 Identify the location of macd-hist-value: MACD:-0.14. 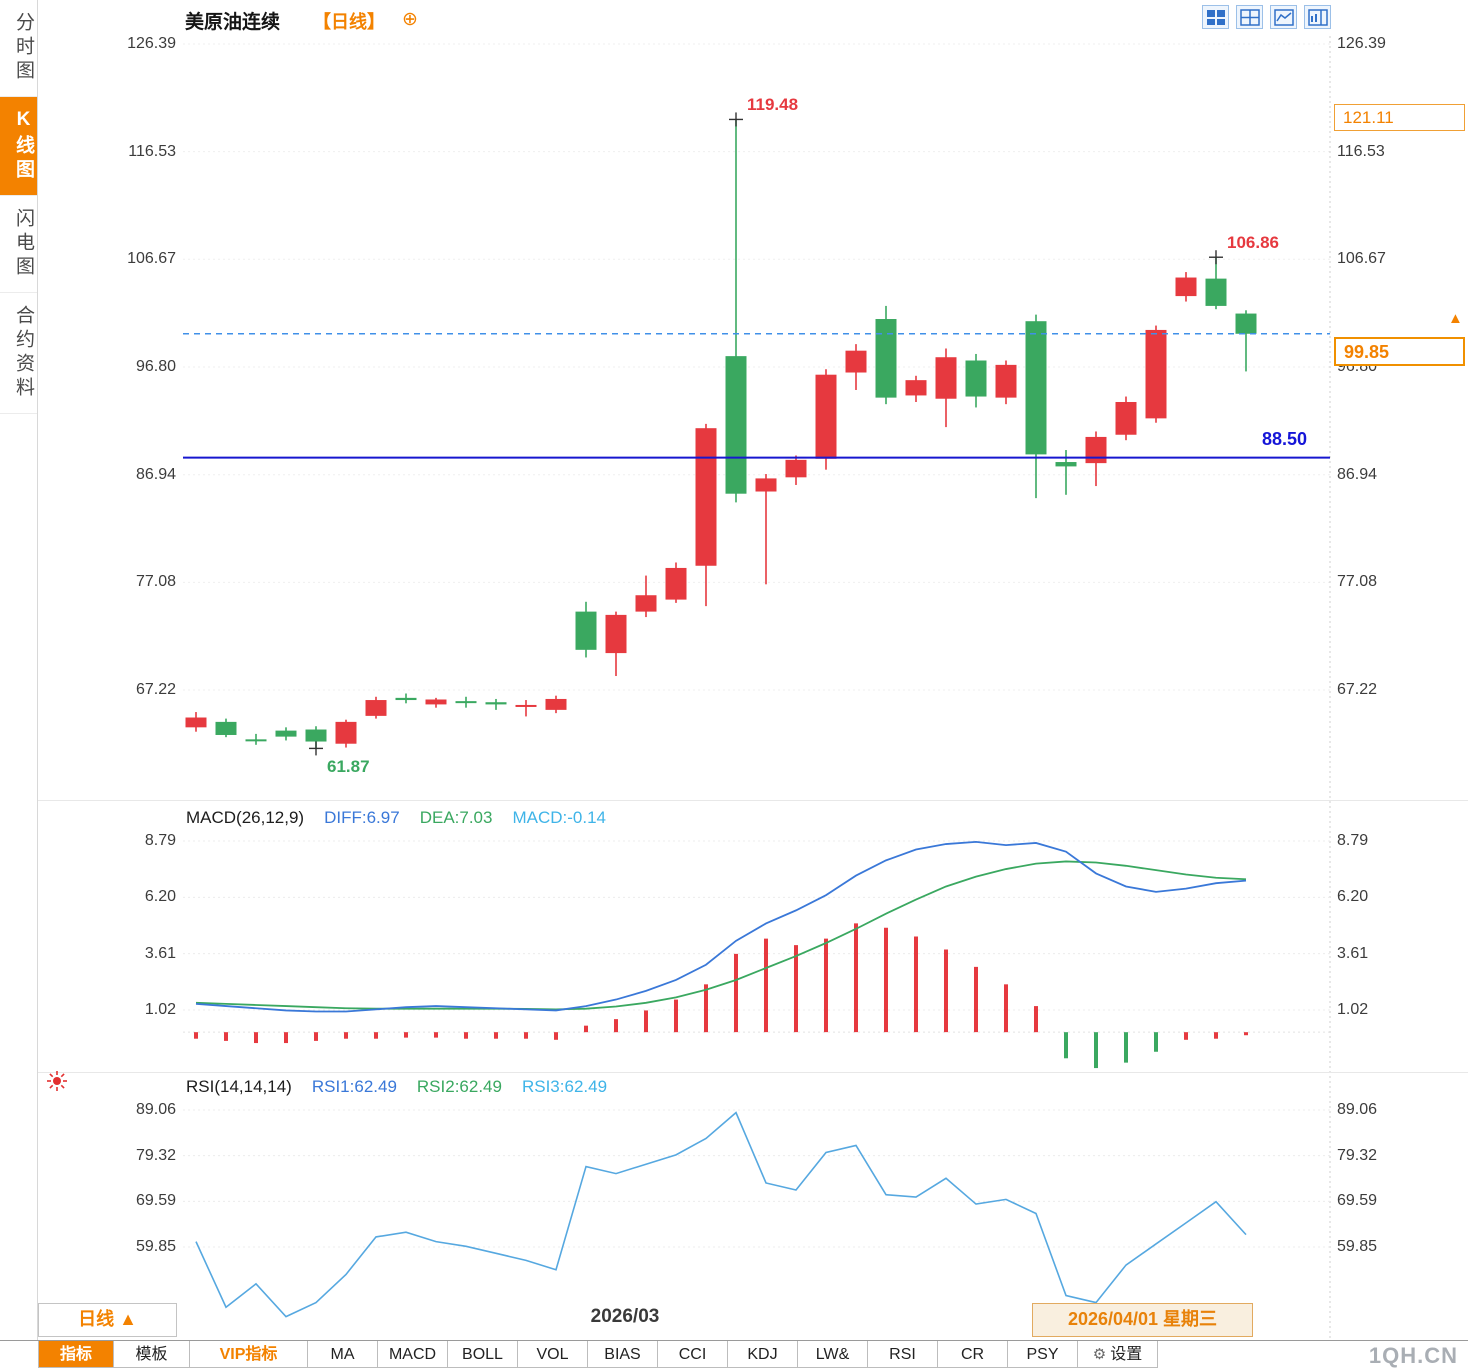
(559, 817).